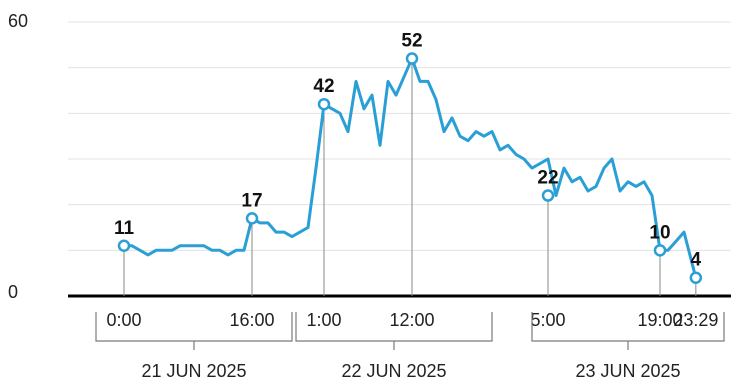  I want to click on x-tick-label: 0:00, so click(123, 320).